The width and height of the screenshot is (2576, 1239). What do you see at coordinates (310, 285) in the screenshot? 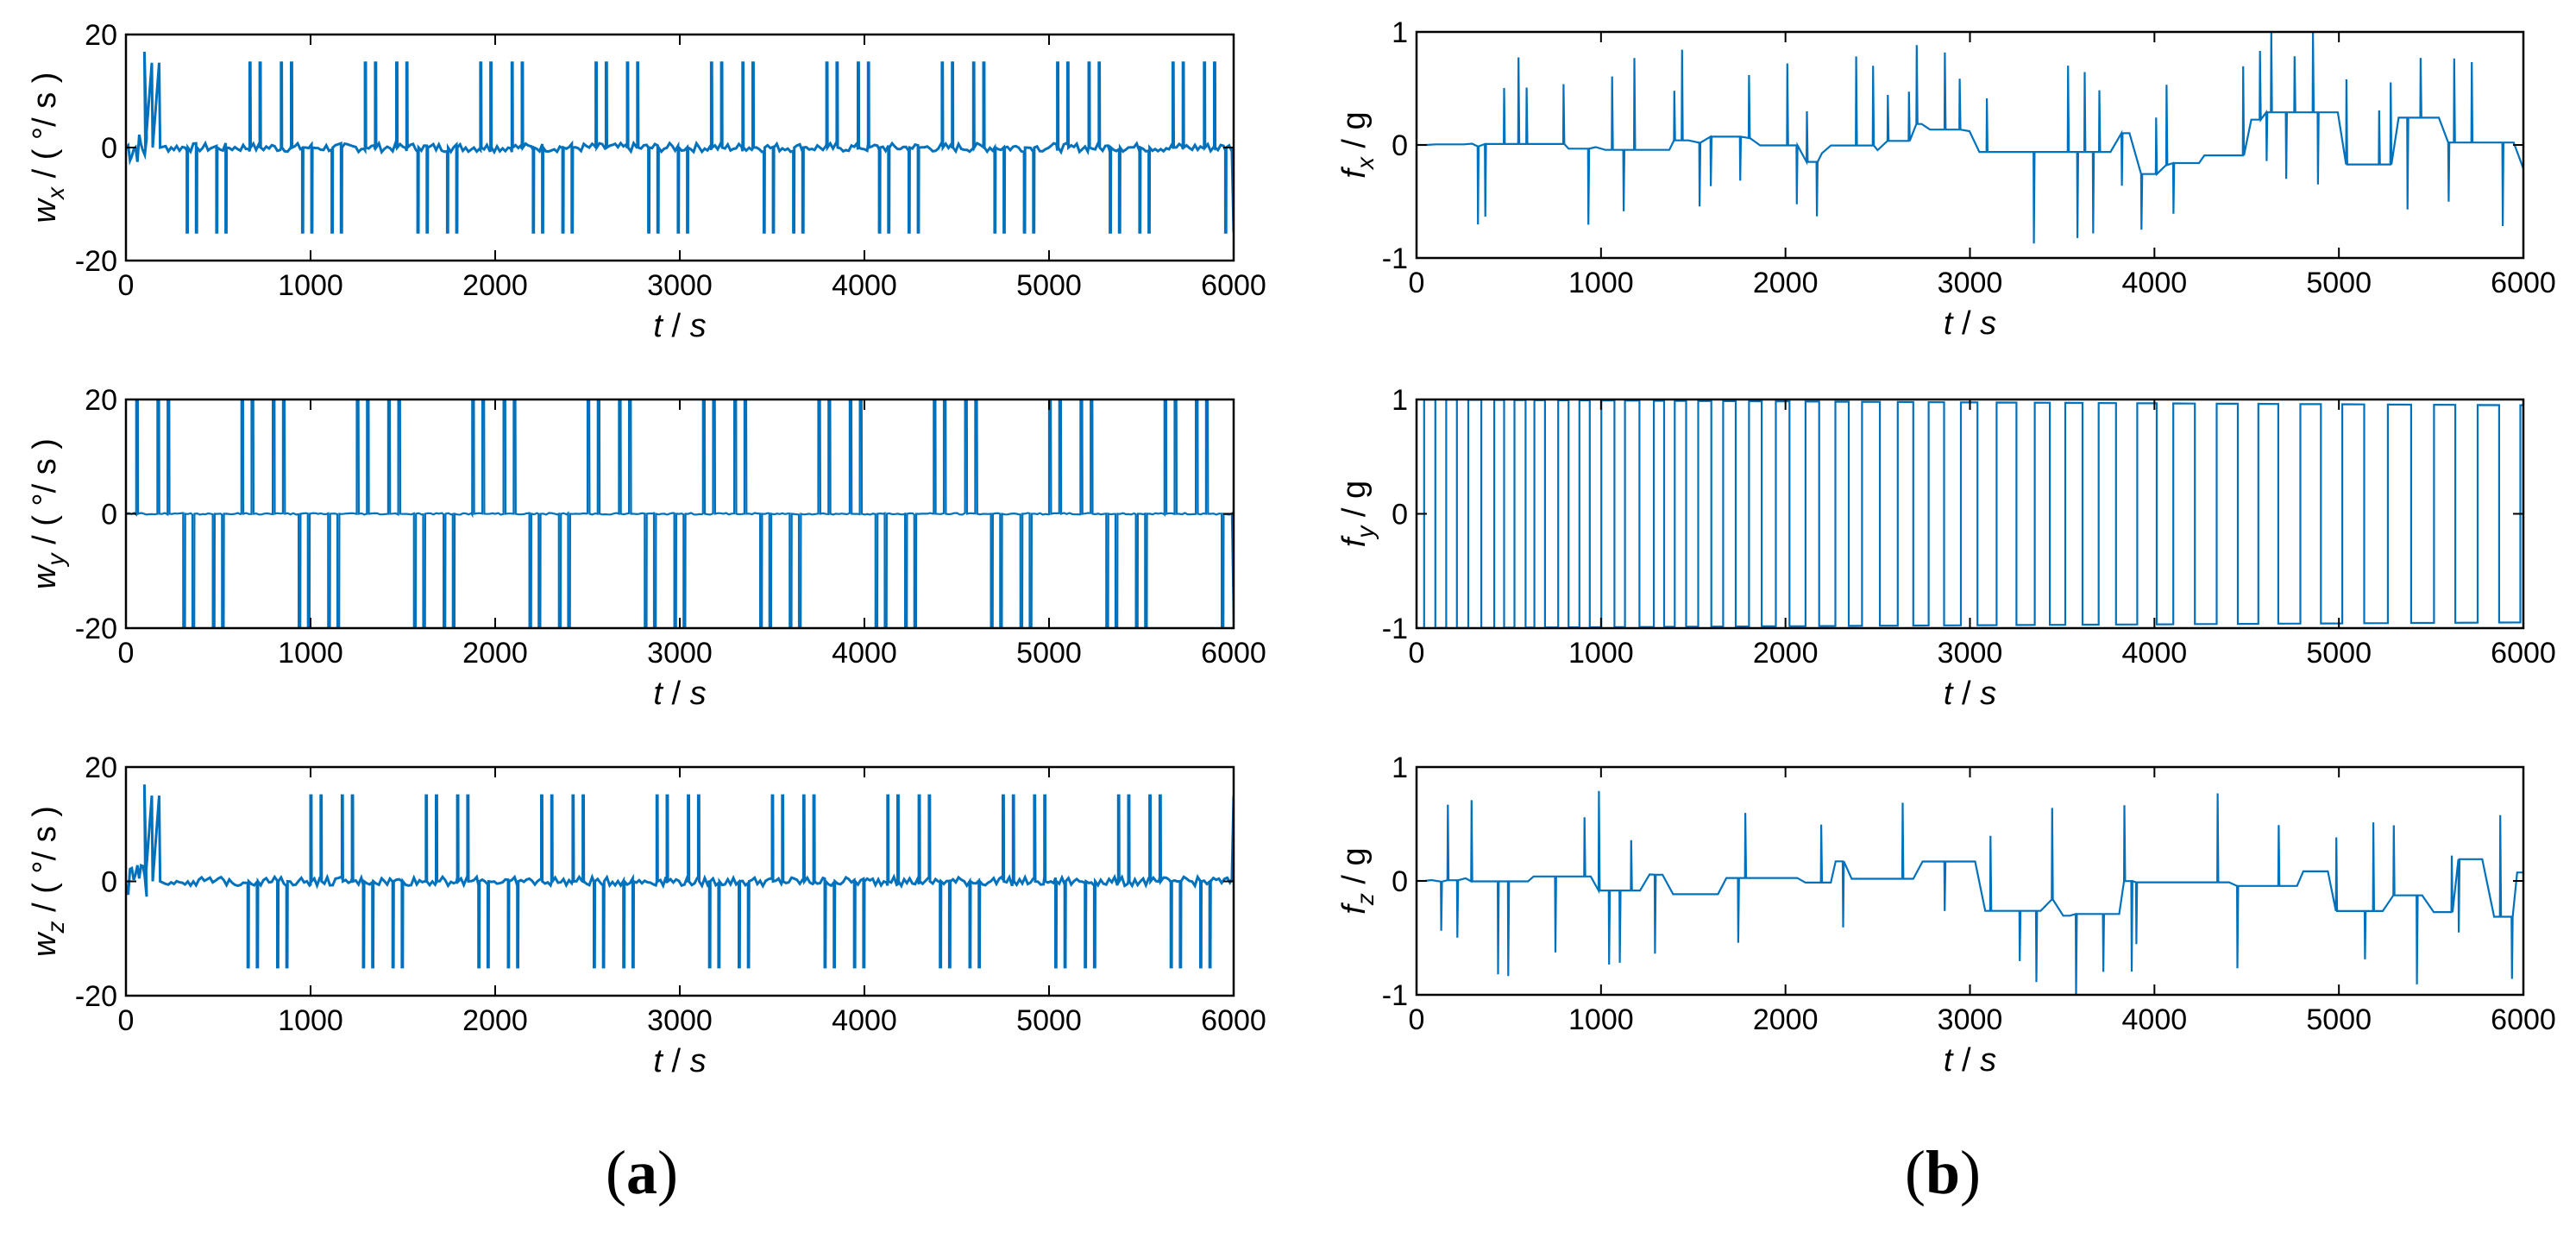
I see `x-tick-label-wx: 1000` at bounding box center [310, 285].